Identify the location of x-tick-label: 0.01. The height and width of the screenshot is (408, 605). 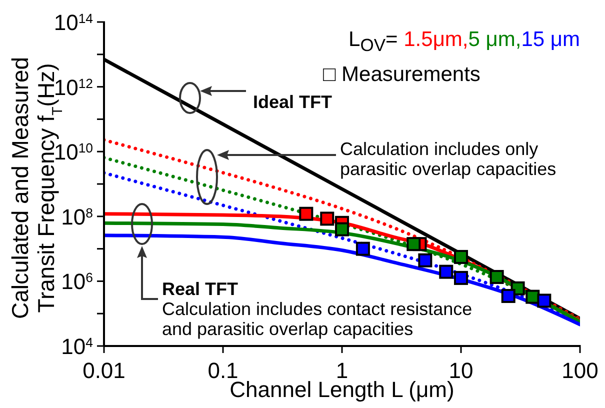
(104, 370).